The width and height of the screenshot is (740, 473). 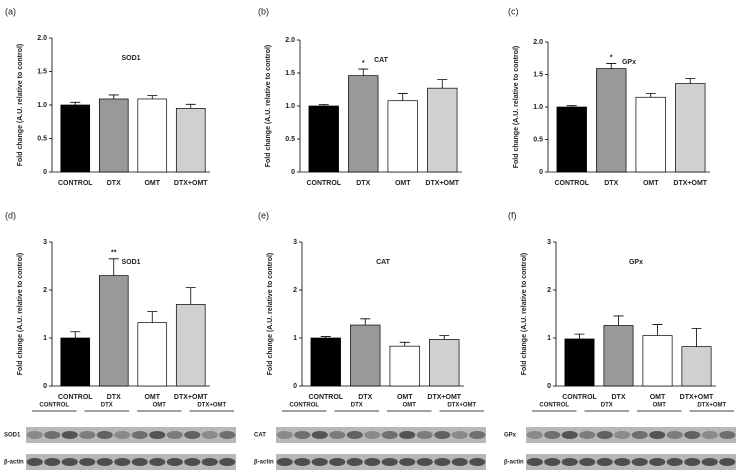 I want to click on panel-label: (b), so click(x=263, y=11).